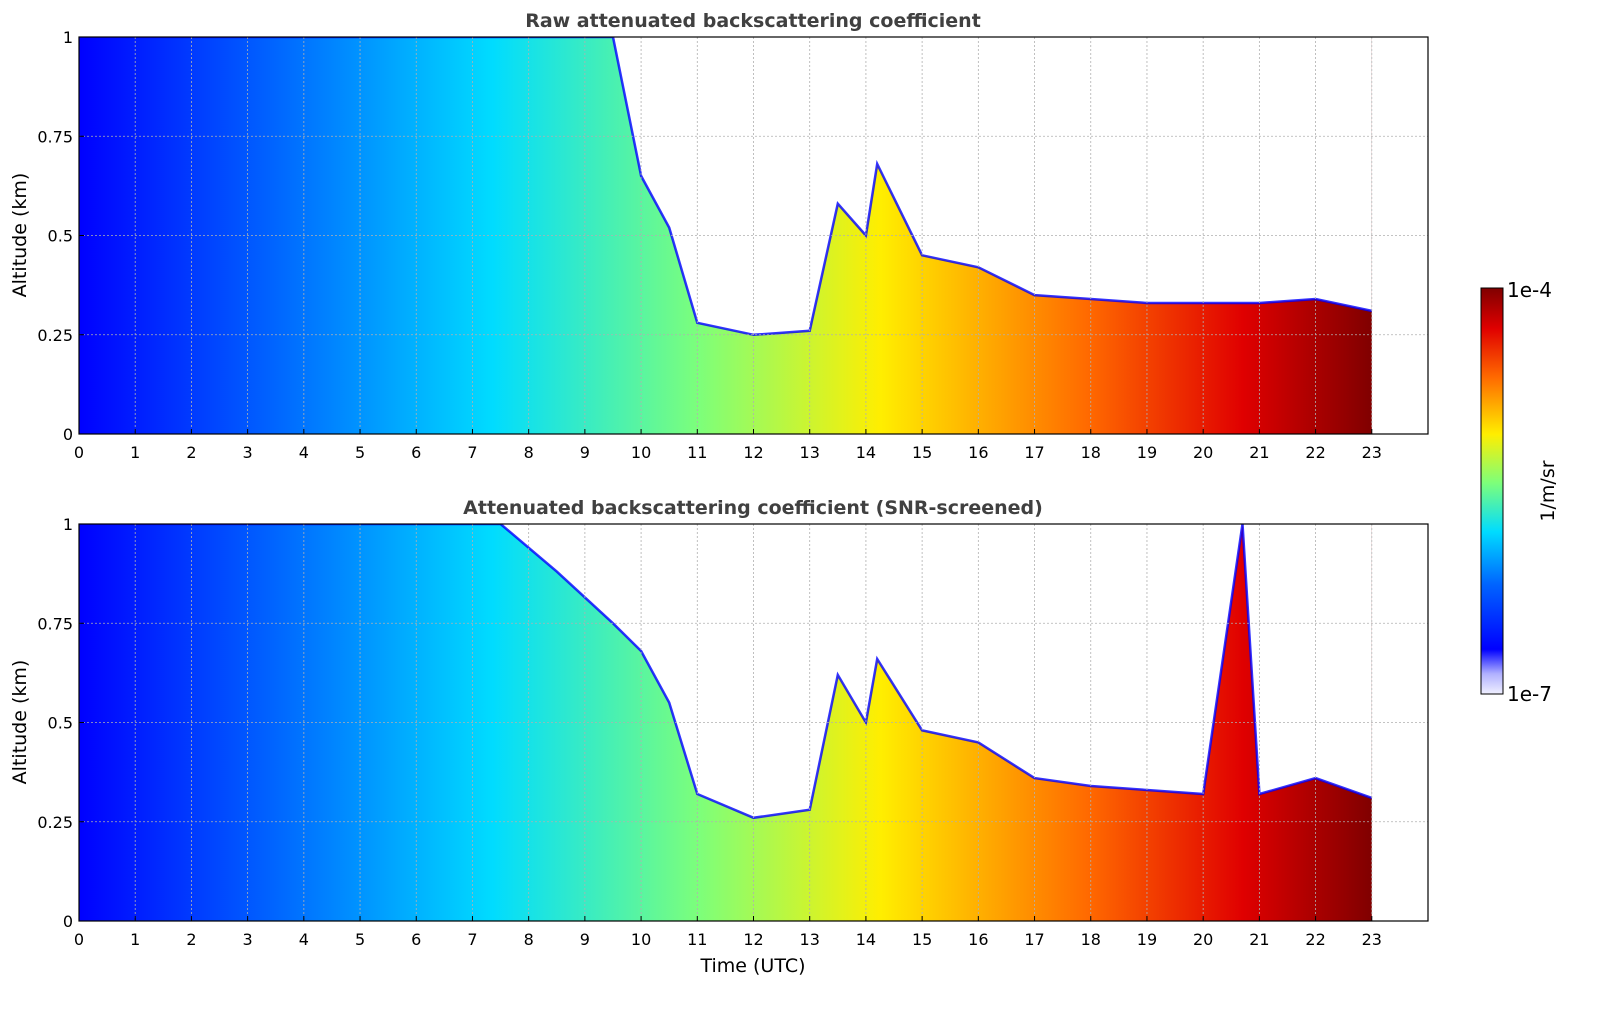 The image size is (1621, 1020). I want to click on x-axis-label: Time (UTC), so click(752, 966).